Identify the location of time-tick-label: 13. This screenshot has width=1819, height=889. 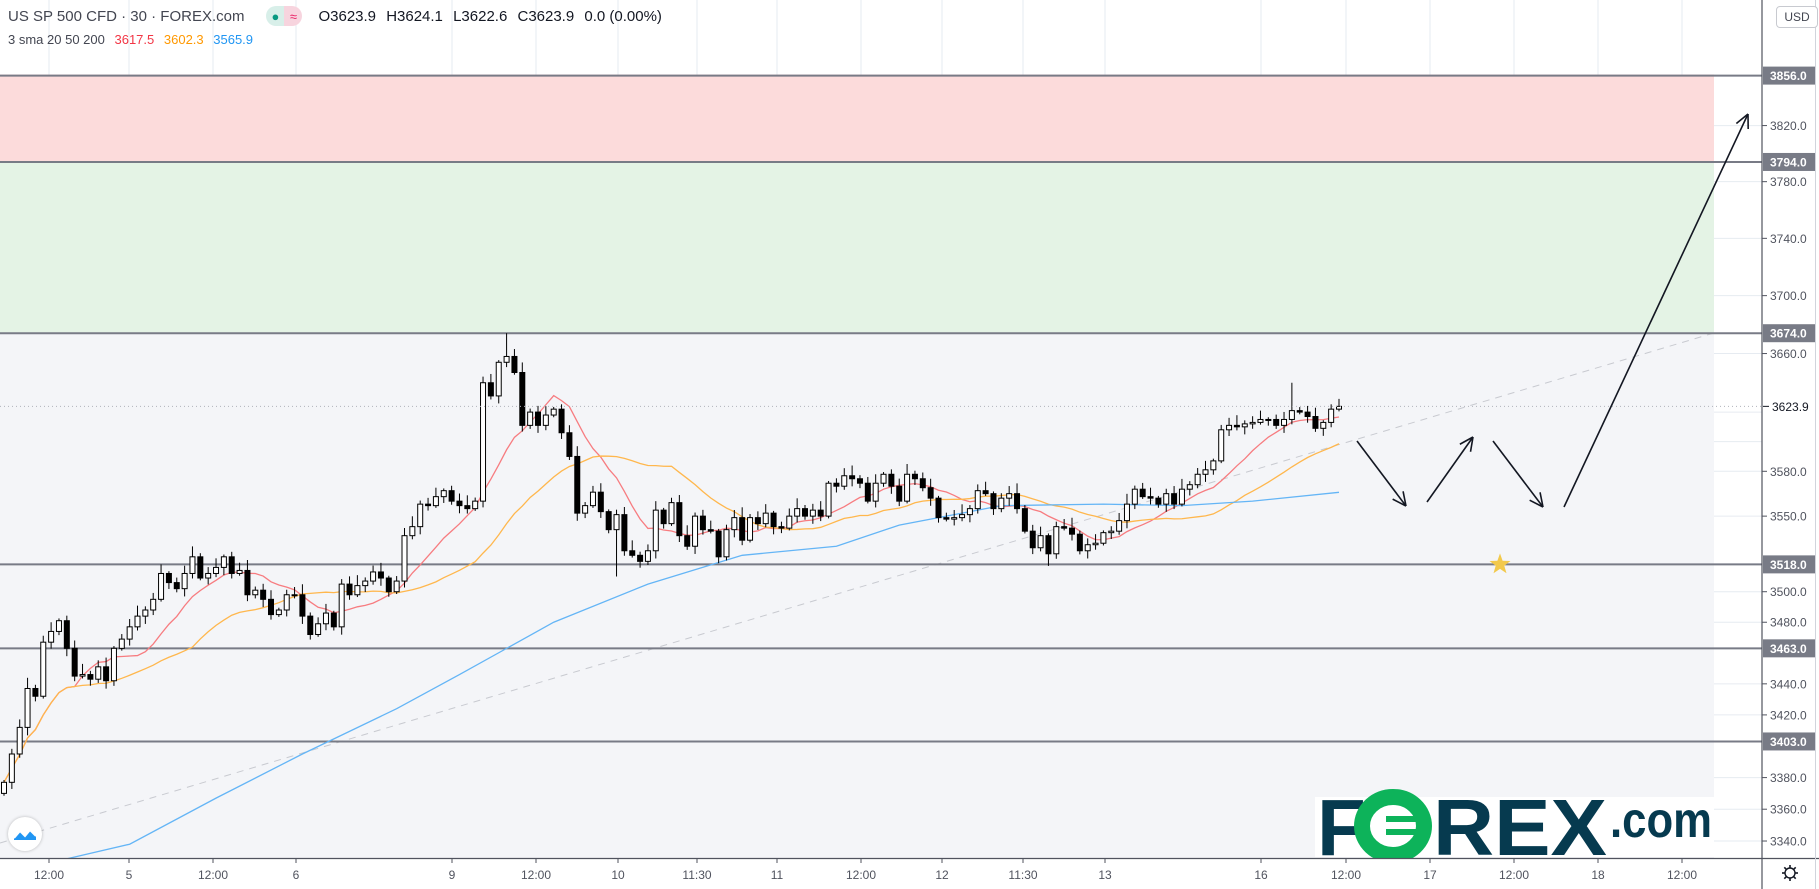
(1105, 875).